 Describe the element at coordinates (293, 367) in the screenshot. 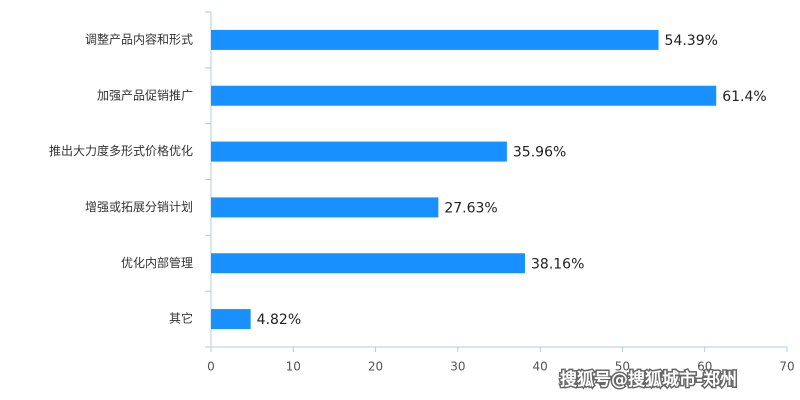

I see `x-tick-label: 10` at that location.